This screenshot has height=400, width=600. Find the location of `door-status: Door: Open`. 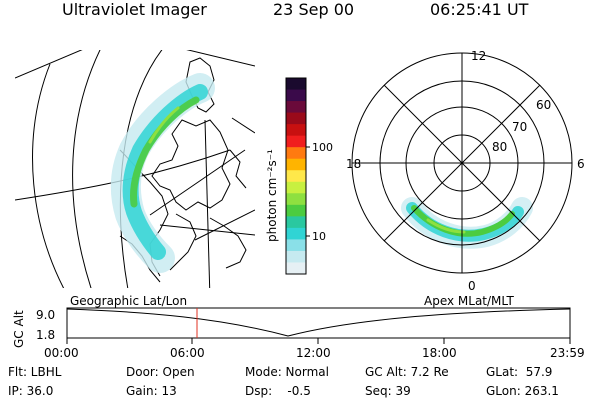

door-status: Door: Open is located at coordinates (160, 372).